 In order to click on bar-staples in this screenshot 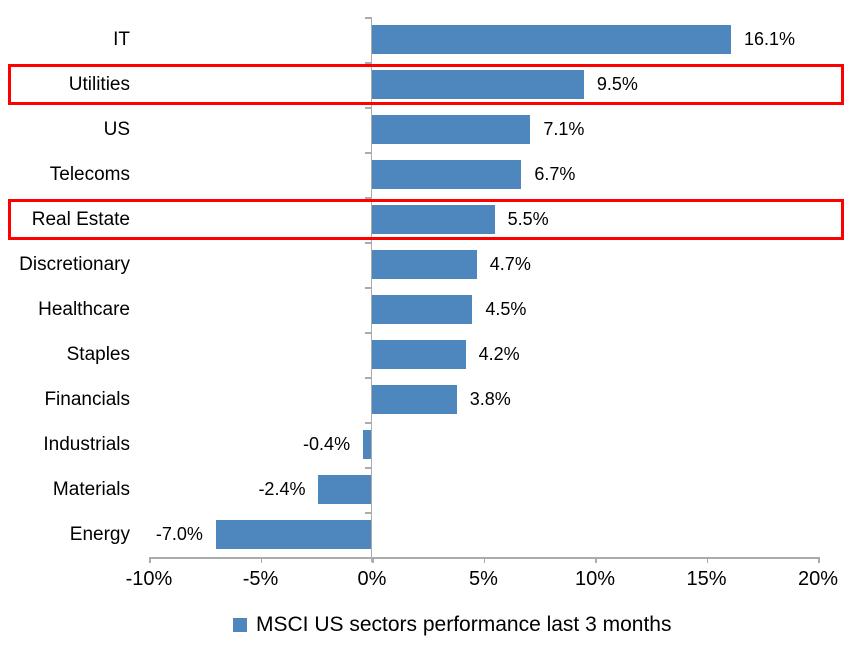, I will do `click(419, 354)`.